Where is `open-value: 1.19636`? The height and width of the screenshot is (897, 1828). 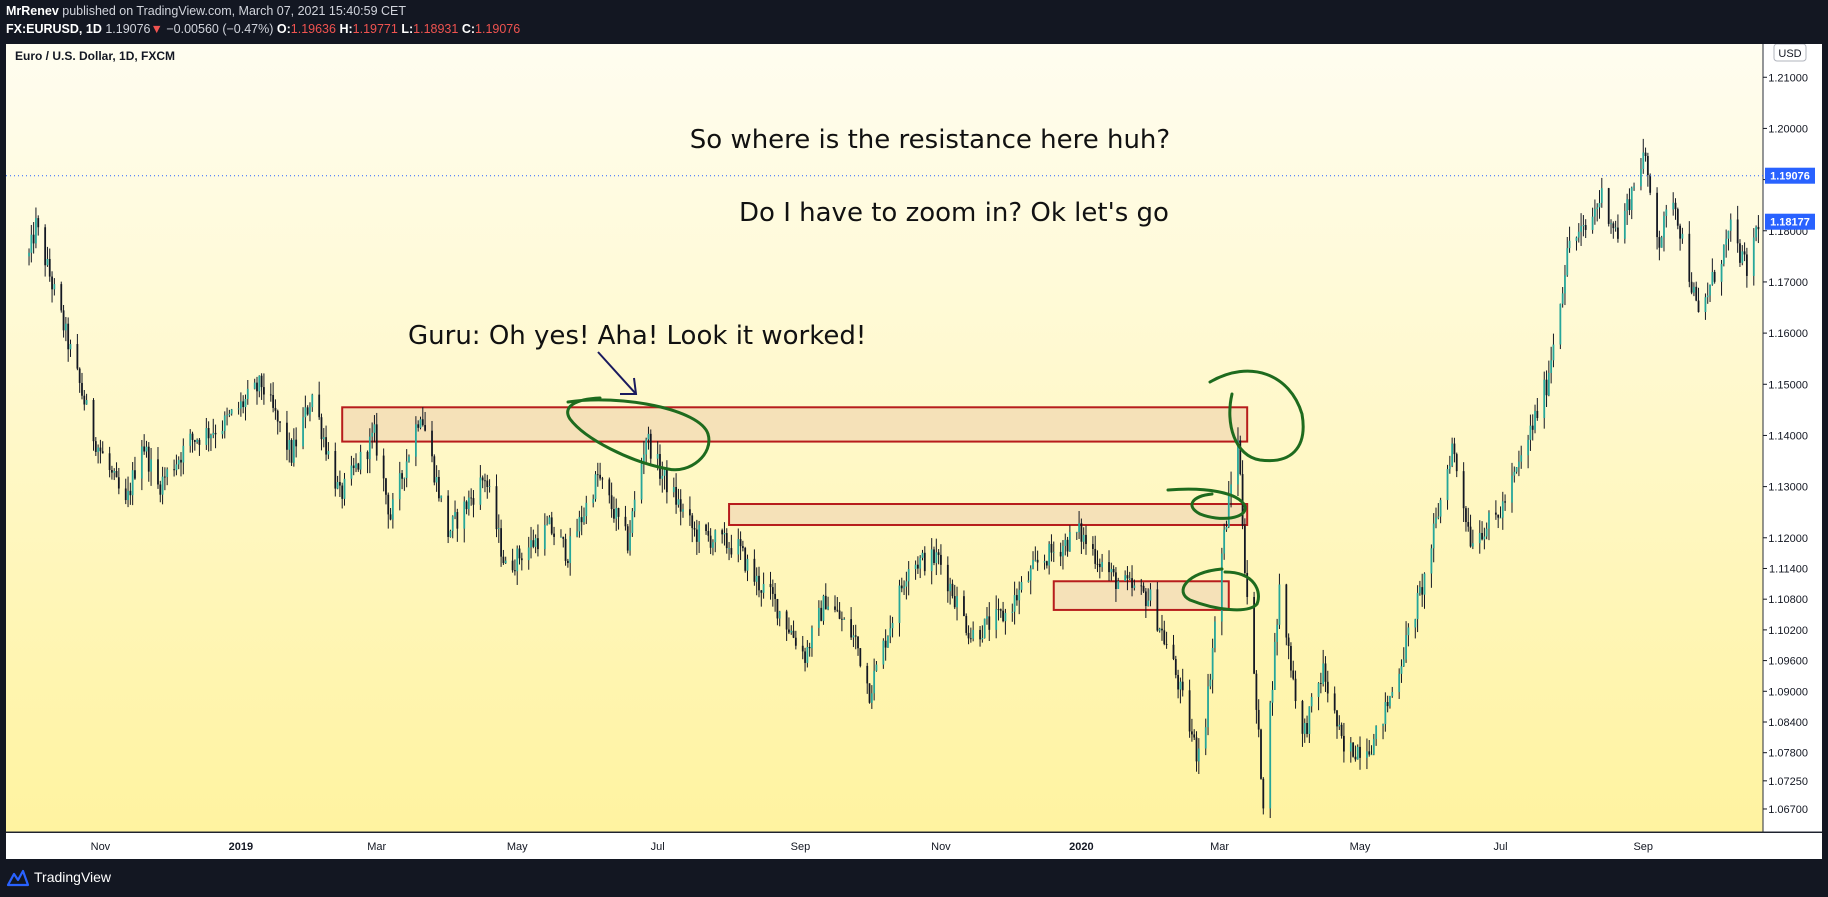
open-value: 1.19636 is located at coordinates (313, 29).